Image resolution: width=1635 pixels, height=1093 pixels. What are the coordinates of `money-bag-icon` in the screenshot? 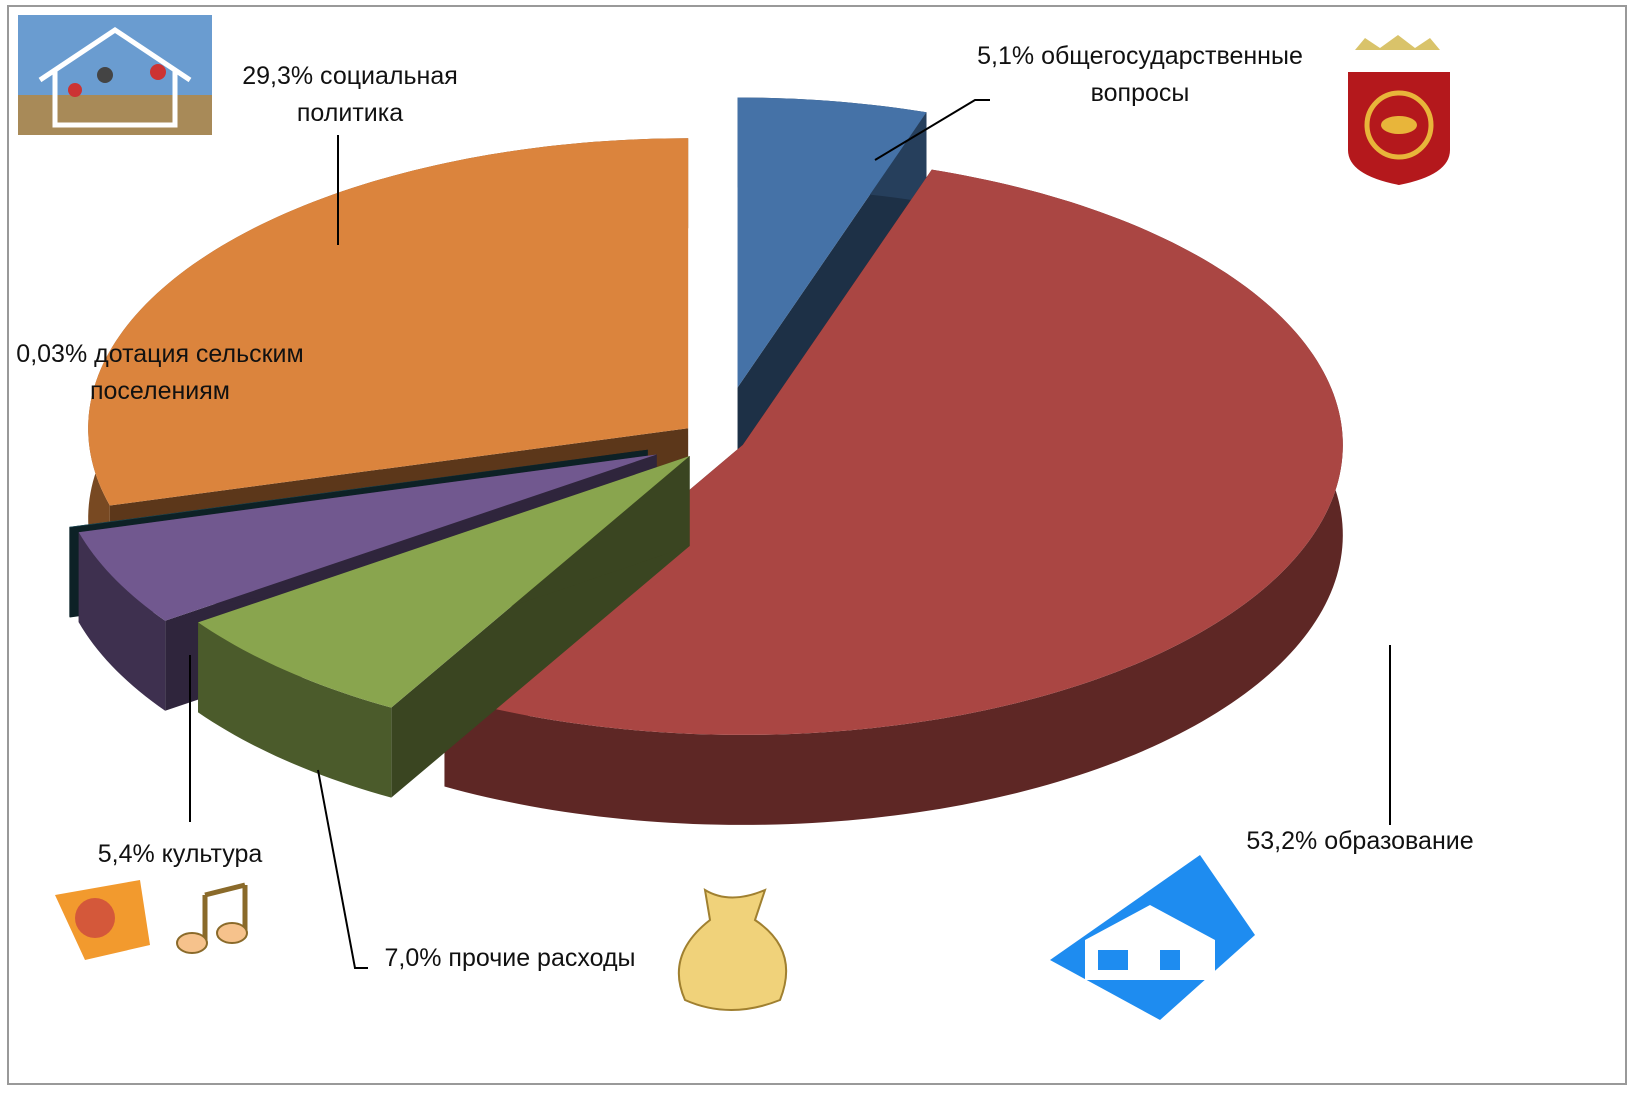 It's located at (732, 949).